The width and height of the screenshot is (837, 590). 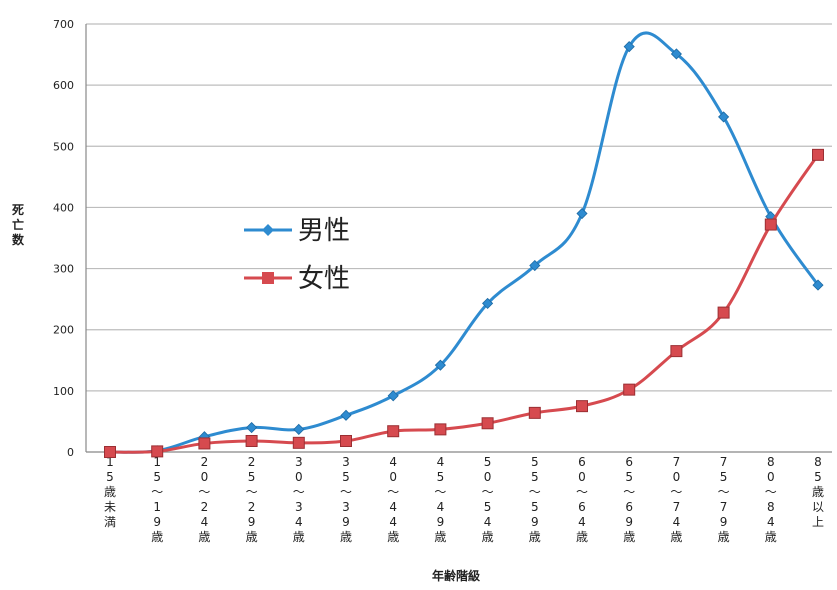 What do you see at coordinates (440, 499) in the screenshot?
I see `x-tick-label: 4 5 〜 4 9 歳` at bounding box center [440, 499].